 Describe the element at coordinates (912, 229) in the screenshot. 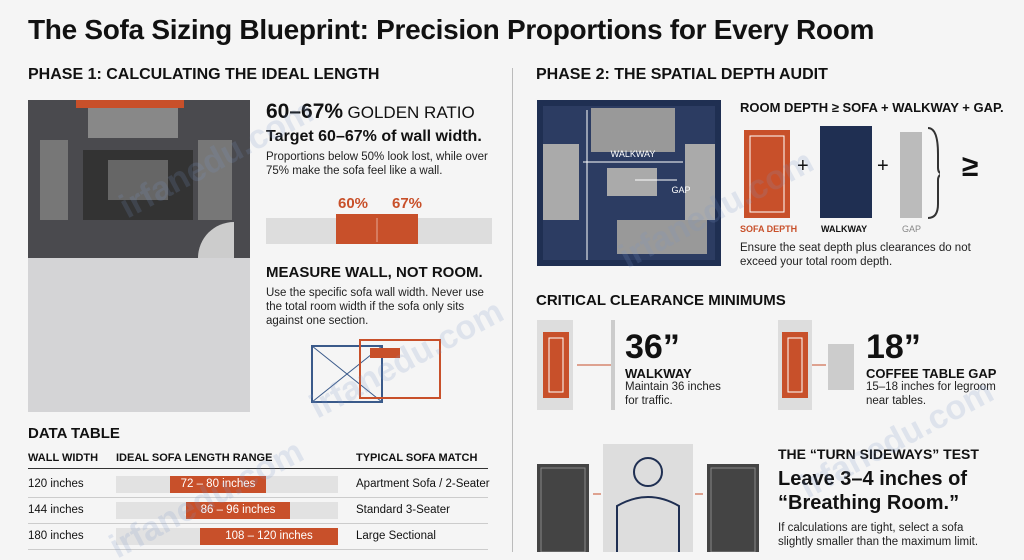

I see `gap-label: GAP` at that location.